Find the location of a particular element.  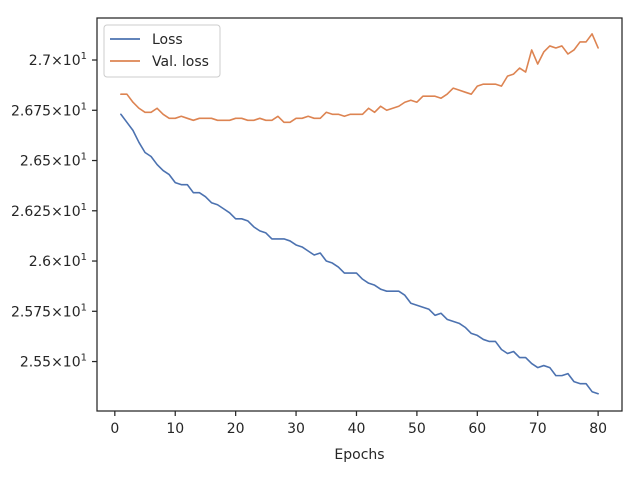

series-line-val-loss is located at coordinates (359, 78).